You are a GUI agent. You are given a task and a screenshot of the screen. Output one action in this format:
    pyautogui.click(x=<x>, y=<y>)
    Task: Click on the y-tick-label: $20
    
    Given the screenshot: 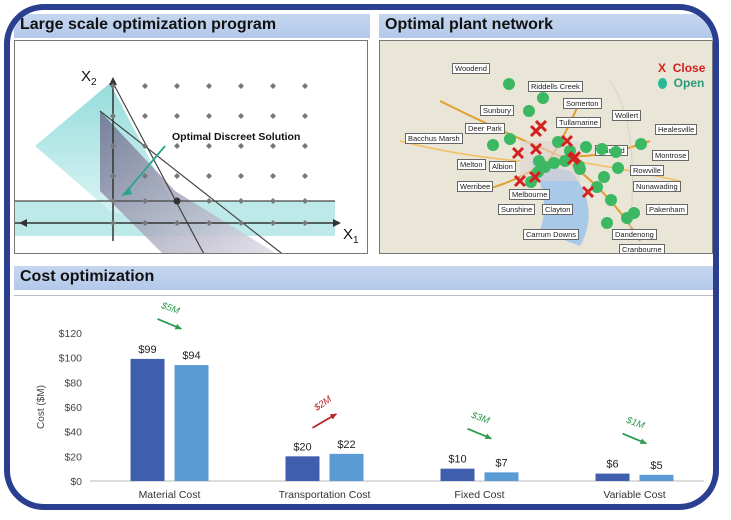 What is the action you would take?
    pyautogui.click(x=73, y=457)
    